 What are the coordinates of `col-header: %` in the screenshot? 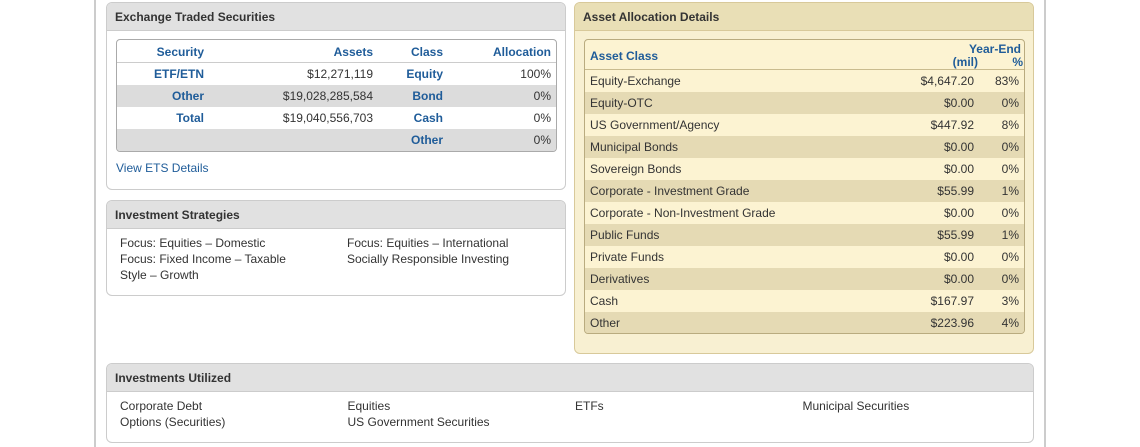 It's located at (1017, 62).